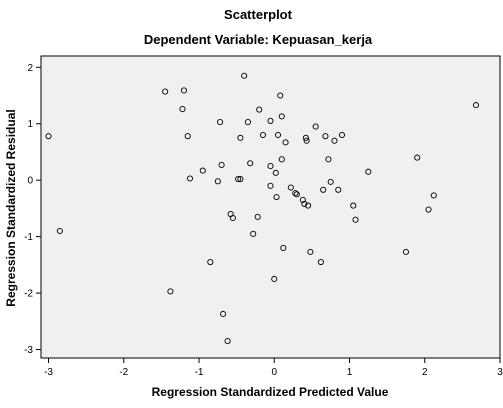 The height and width of the screenshot is (408, 503). I want to click on y-axis: -3 -2 -1 0 1 2, so click(32, 209).